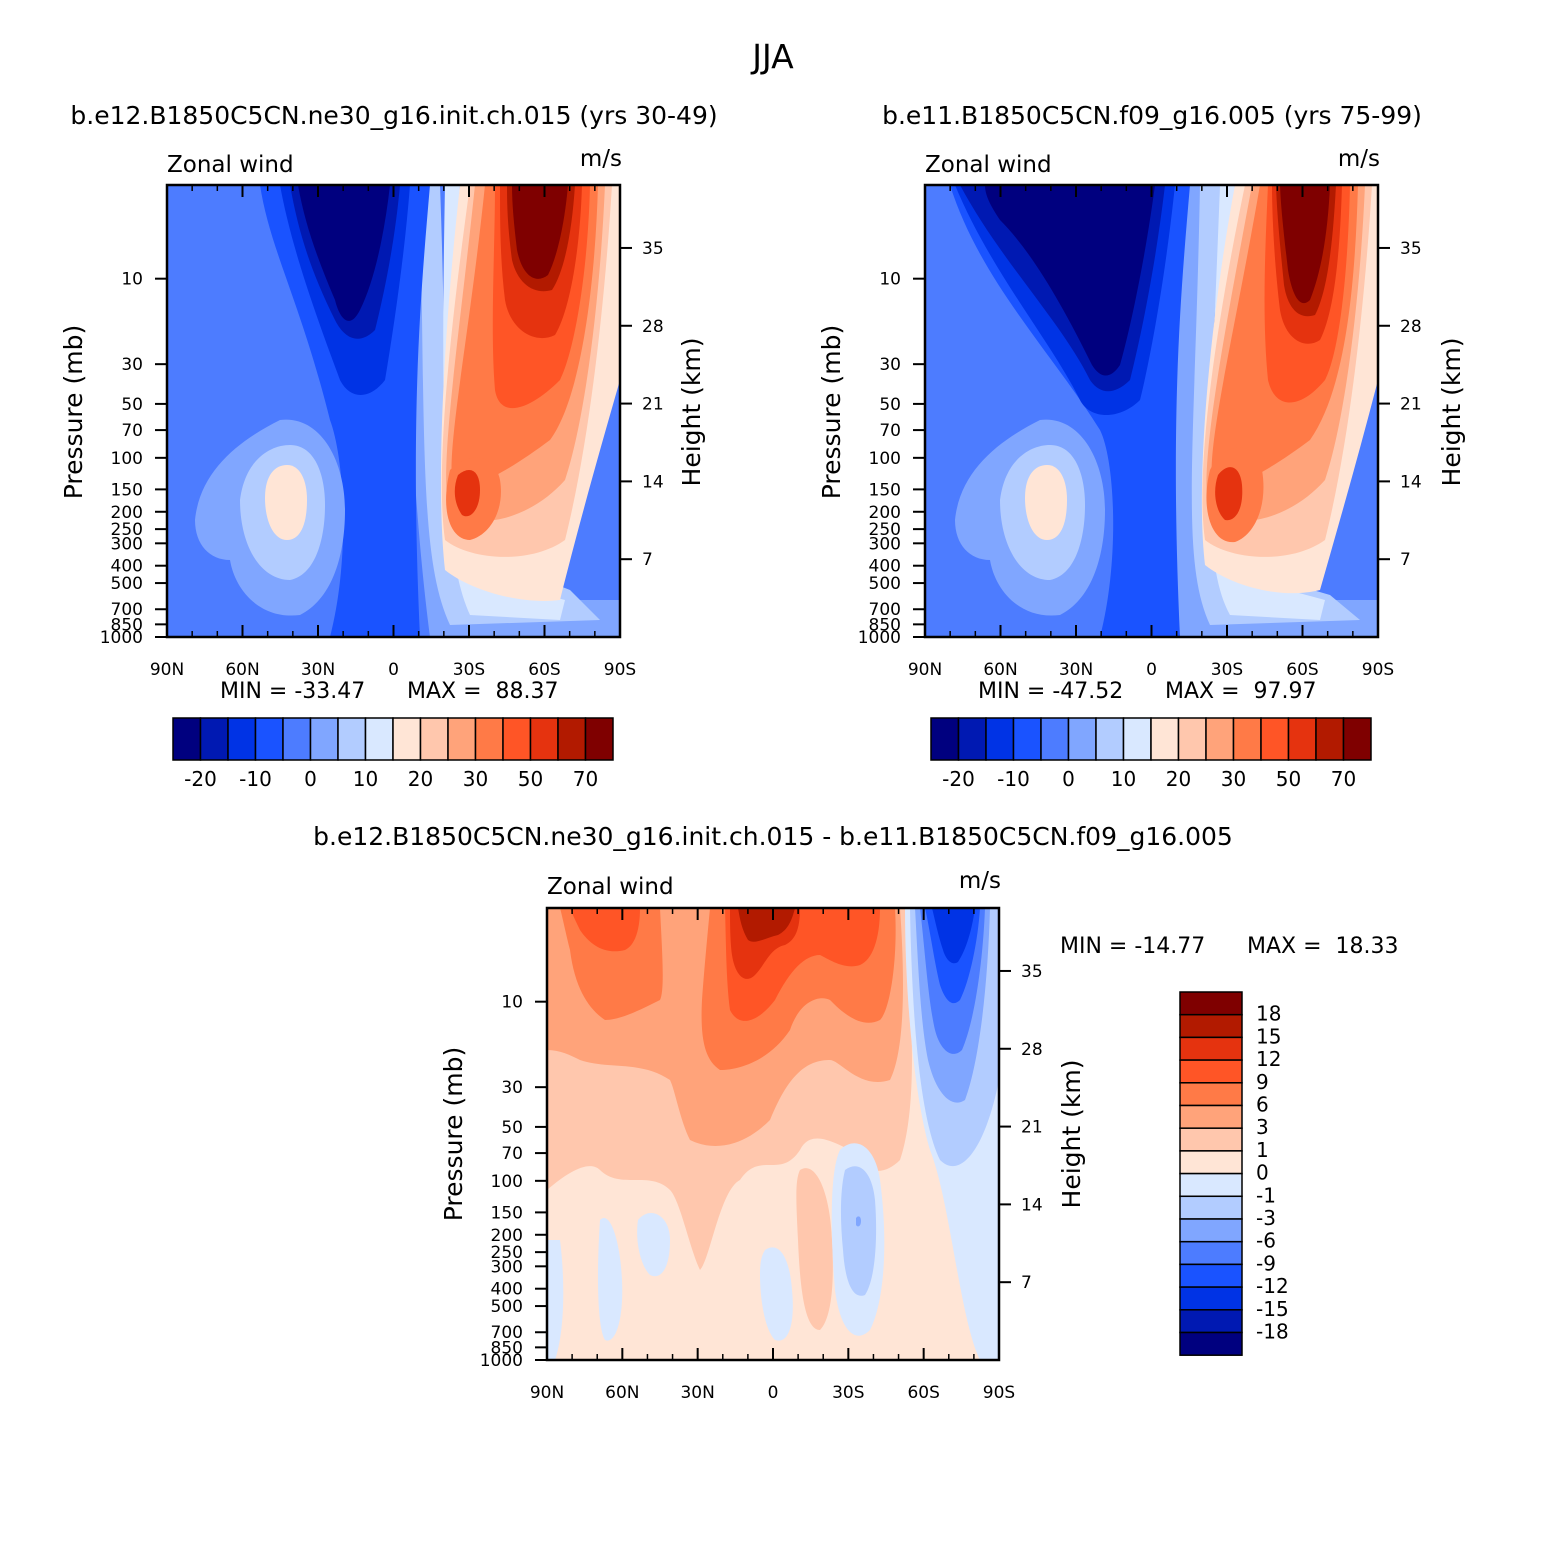 The image size is (1547, 1544). What do you see at coordinates (1268, 1014) in the screenshot?
I see `colorbar-label: 18` at bounding box center [1268, 1014].